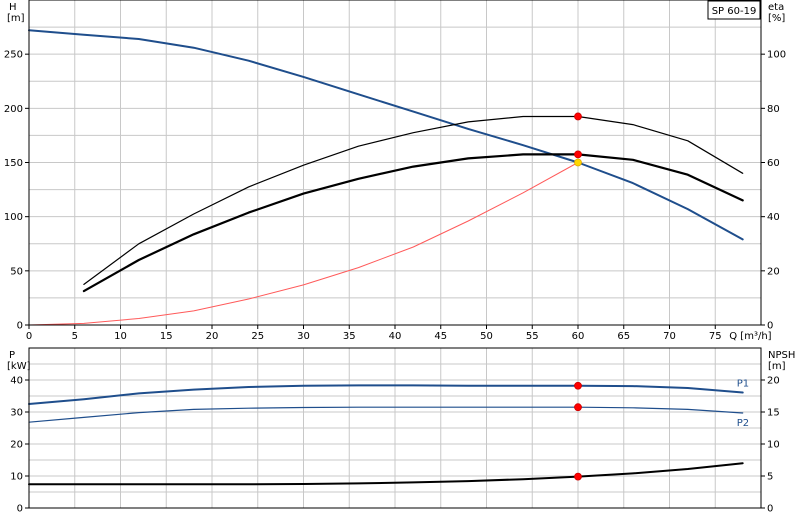 The width and height of the screenshot is (800, 520). Describe the element at coordinates (19, 366) in the screenshot. I see `left-axis-unit: [kW]` at that location.